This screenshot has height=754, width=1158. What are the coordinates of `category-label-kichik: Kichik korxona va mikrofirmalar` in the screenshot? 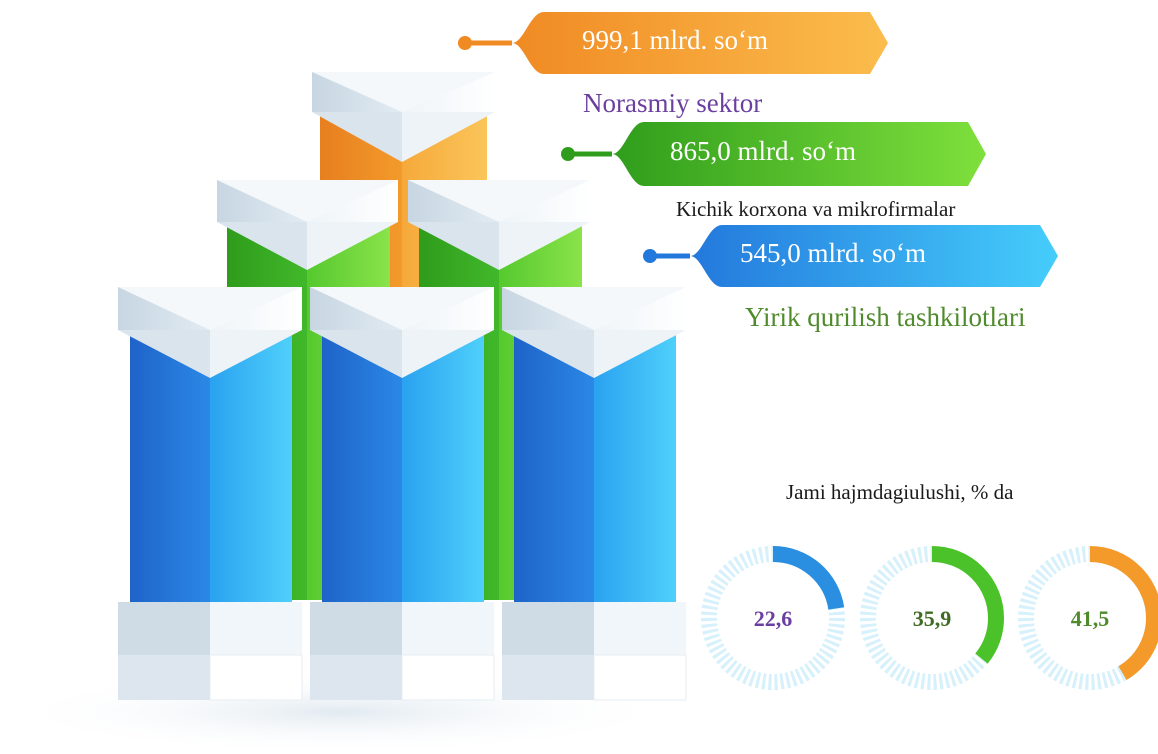 It's located at (816, 209).